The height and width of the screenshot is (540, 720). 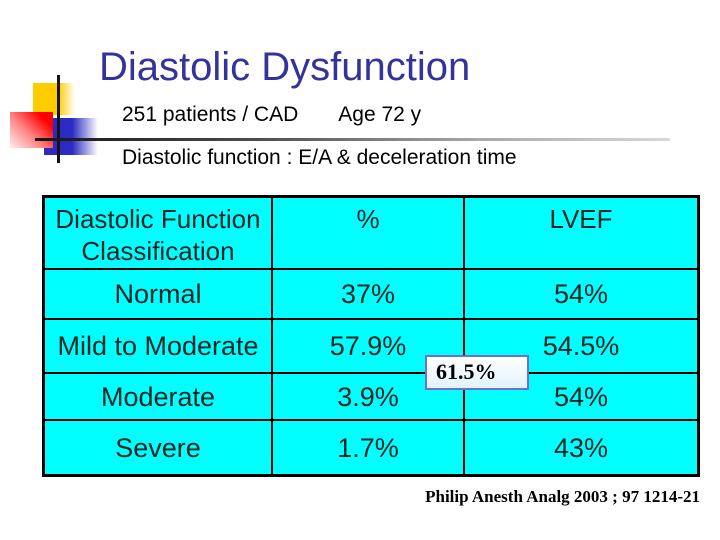 I want to click on table-cell-classification: Moderate, so click(x=158, y=396).